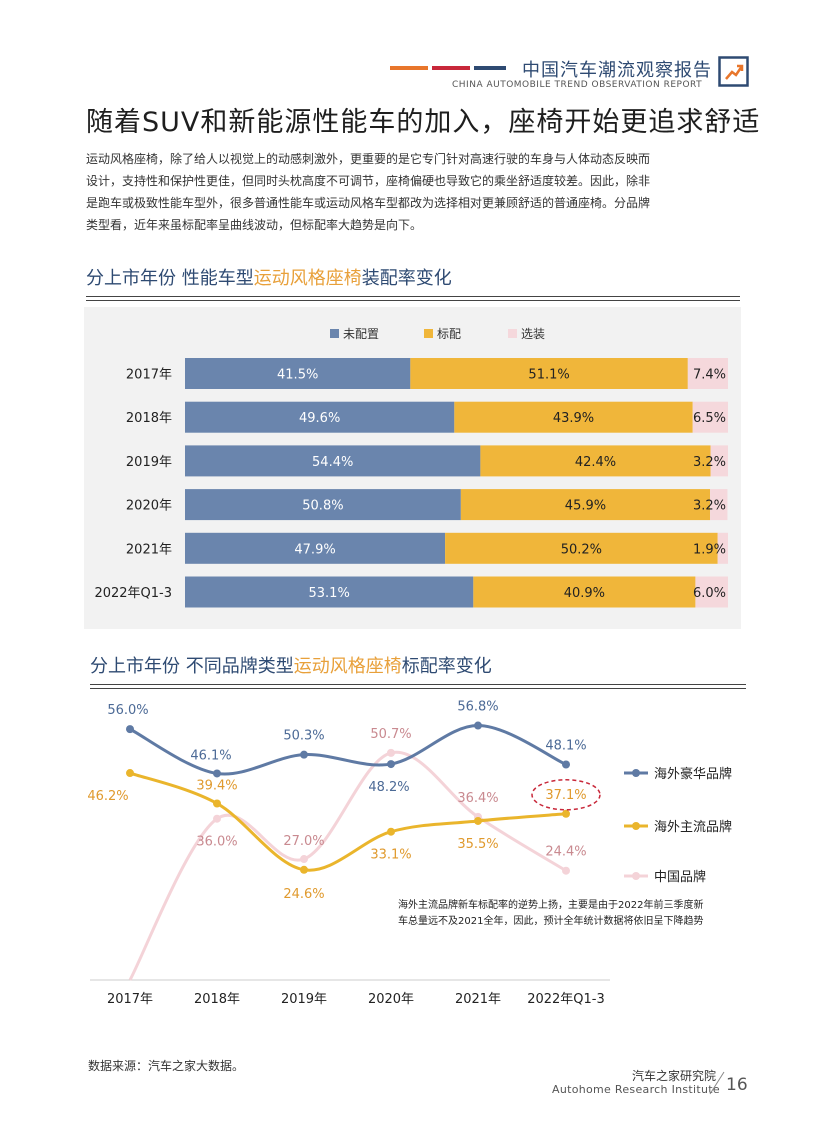  Describe the element at coordinates (149, 506) in the screenshot. I see `category-label: 2020年` at that location.